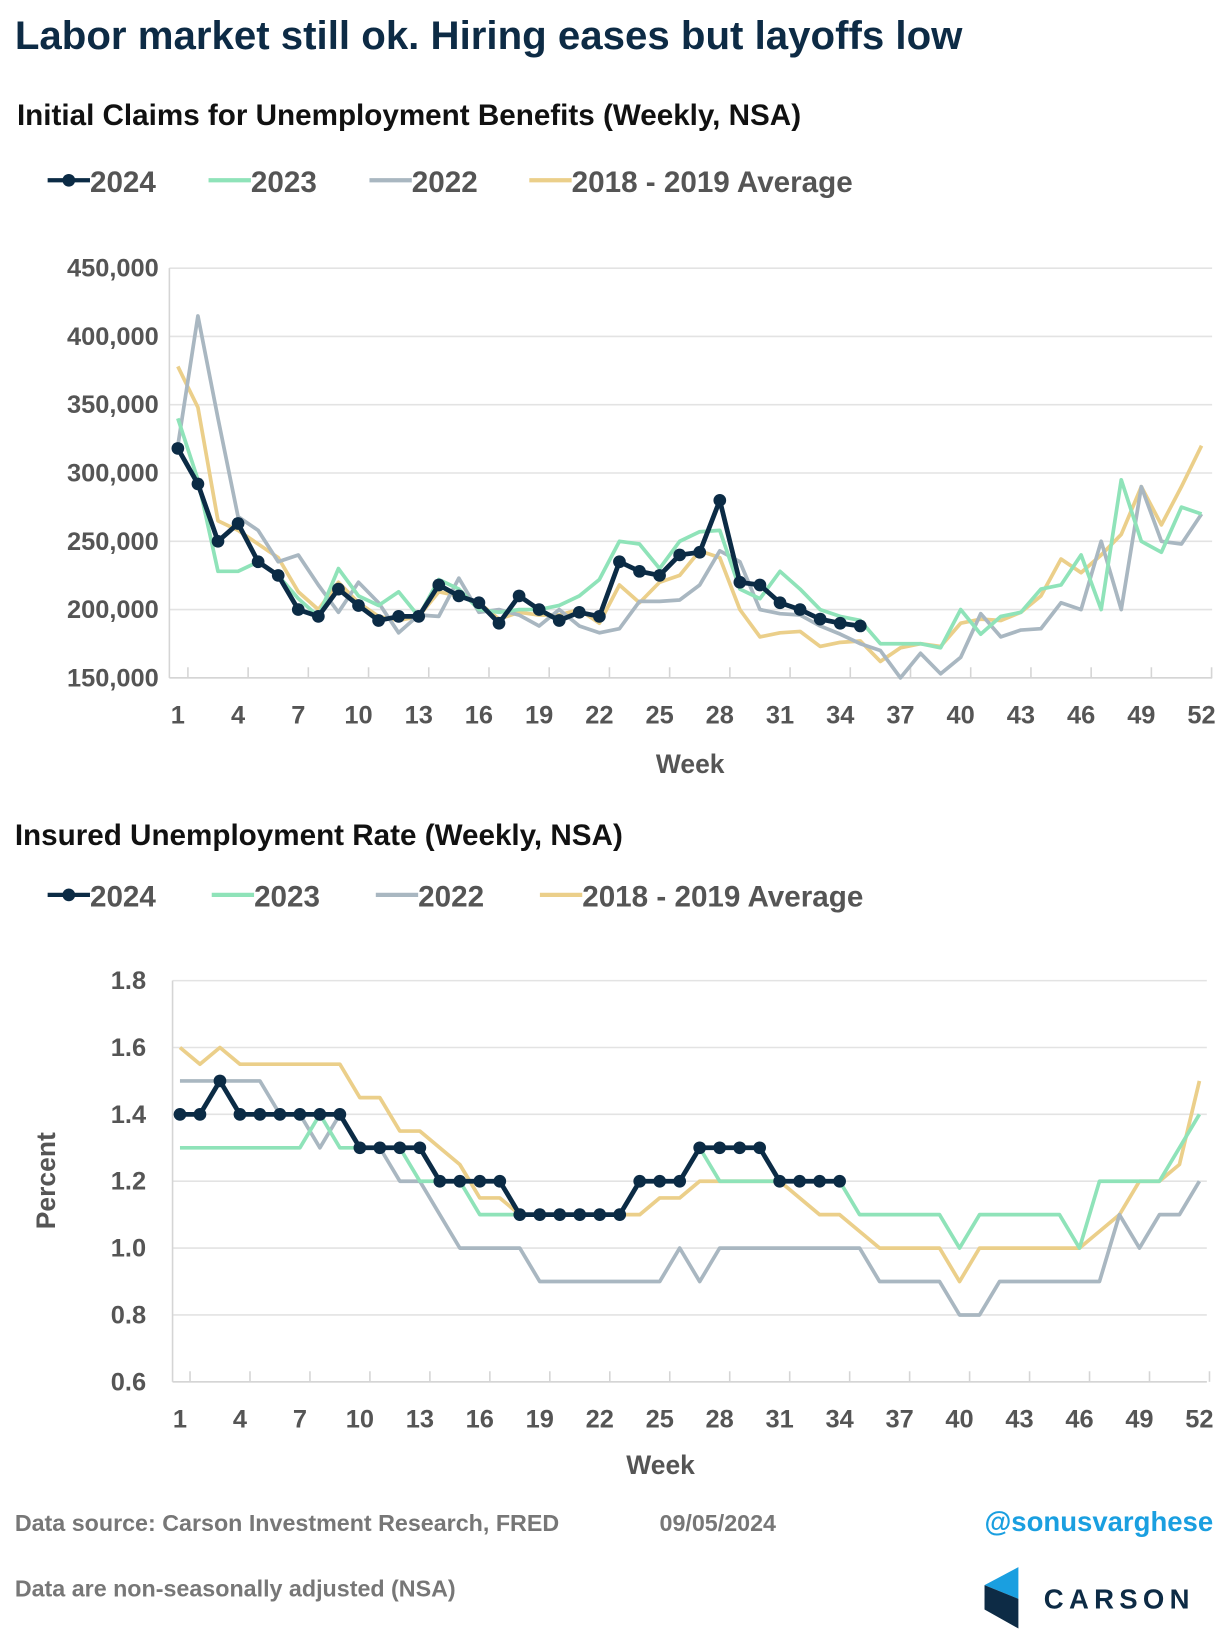 This screenshot has width=1228, height=1650. Describe the element at coordinates (599, 715) in the screenshot. I see `x-tick-label: 22` at that location.